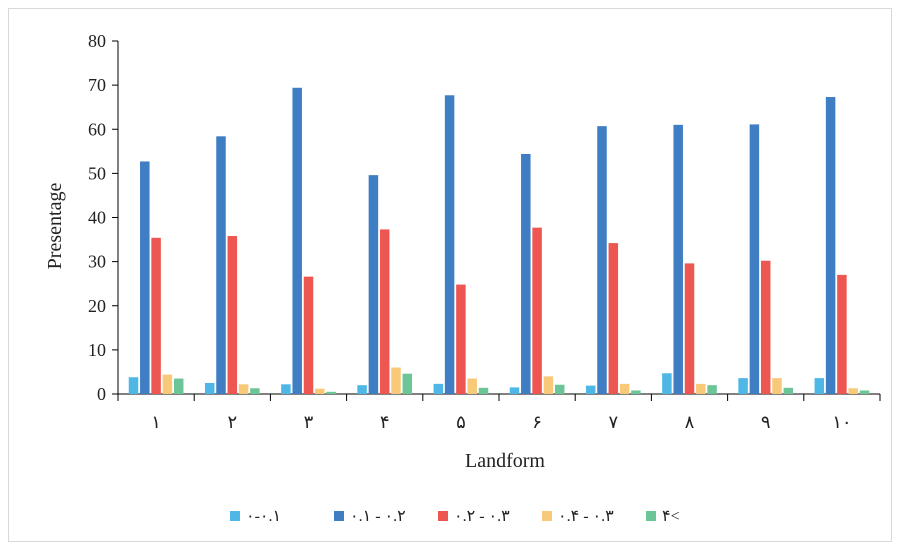  What do you see at coordinates (613, 422) in the screenshot?
I see `x-tick-label: ٧` at bounding box center [613, 422].